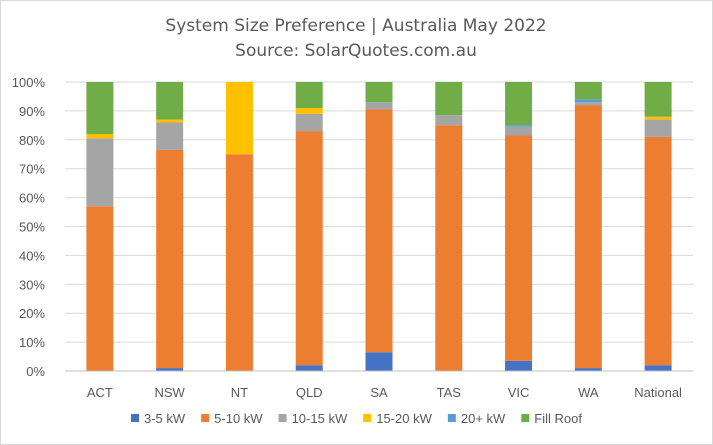  What do you see at coordinates (32, 198) in the screenshot?
I see `y-tick-label: 60%` at bounding box center [32, 198].